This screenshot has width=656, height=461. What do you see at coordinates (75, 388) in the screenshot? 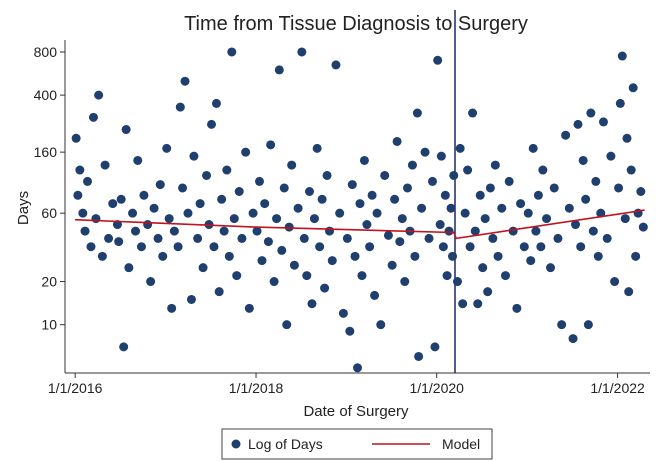
I see `x-tick-label: 1/1/2016` at bounding box center [75, 388].